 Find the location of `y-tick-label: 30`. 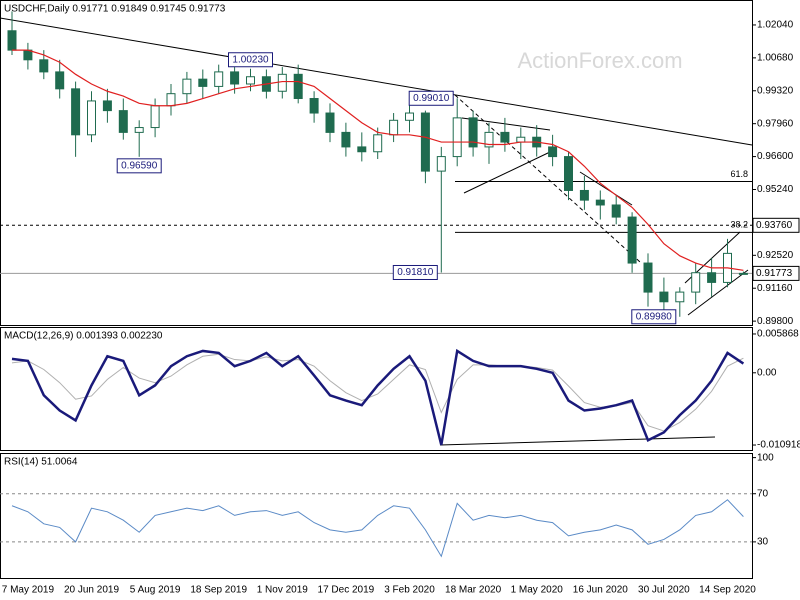

y-tick-label: 30 is located at coordinates (763, 542).